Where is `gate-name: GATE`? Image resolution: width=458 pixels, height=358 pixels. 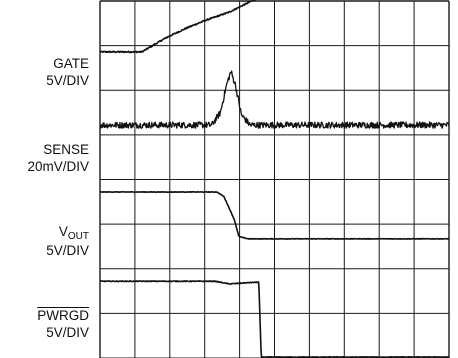
gate-name: GATE is located at coordinates (71, 63).